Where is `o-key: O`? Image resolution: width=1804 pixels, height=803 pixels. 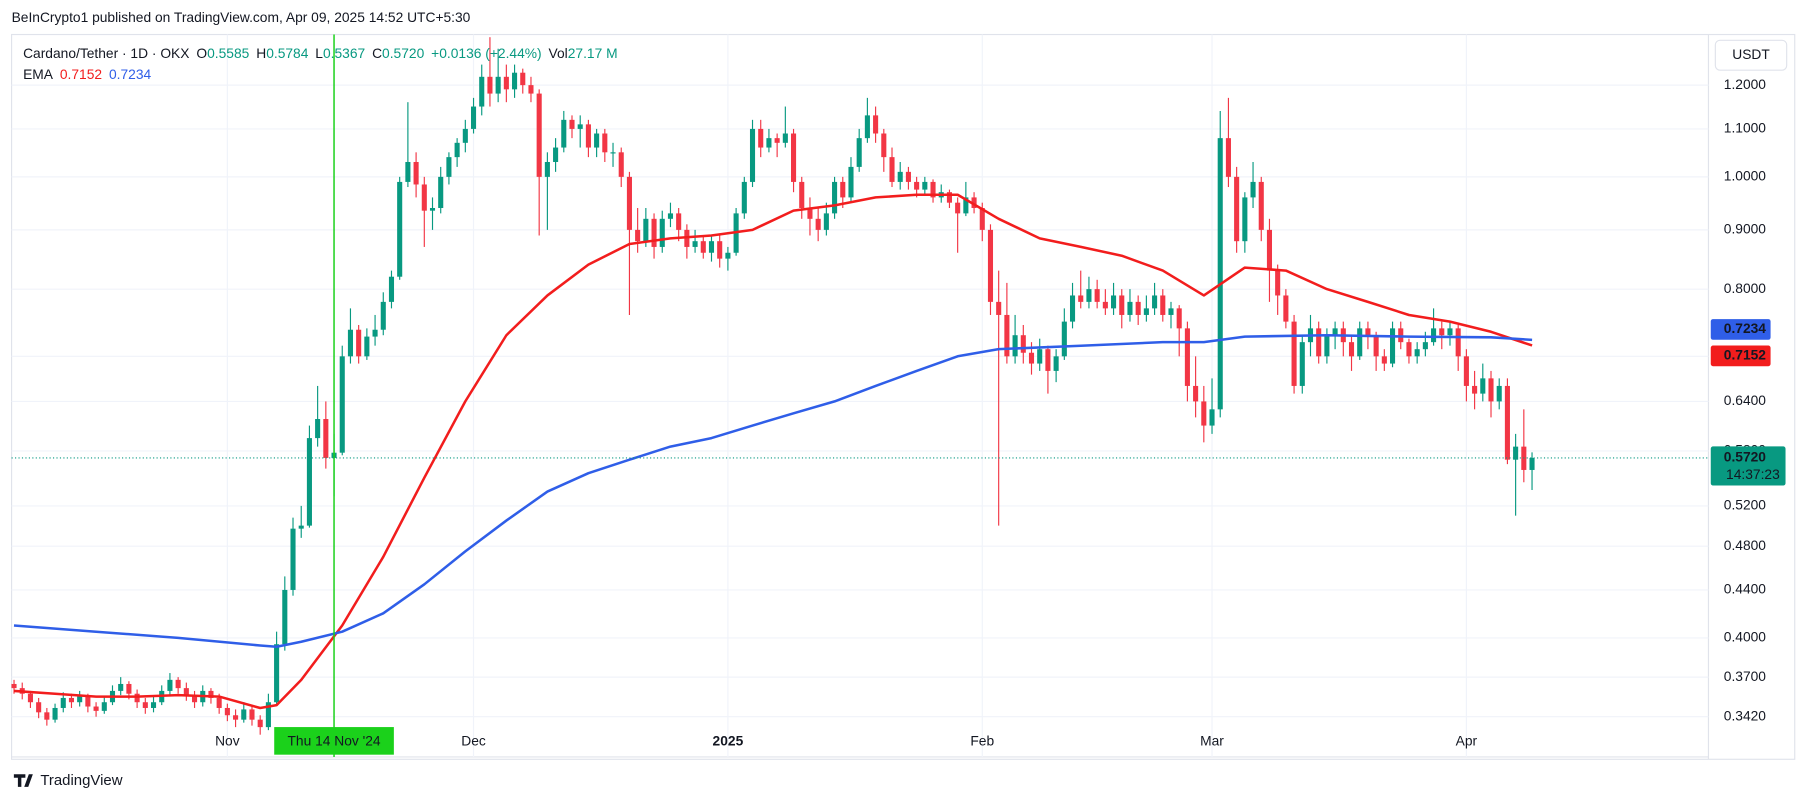 o-key: O is located at coordinates (201, 53).